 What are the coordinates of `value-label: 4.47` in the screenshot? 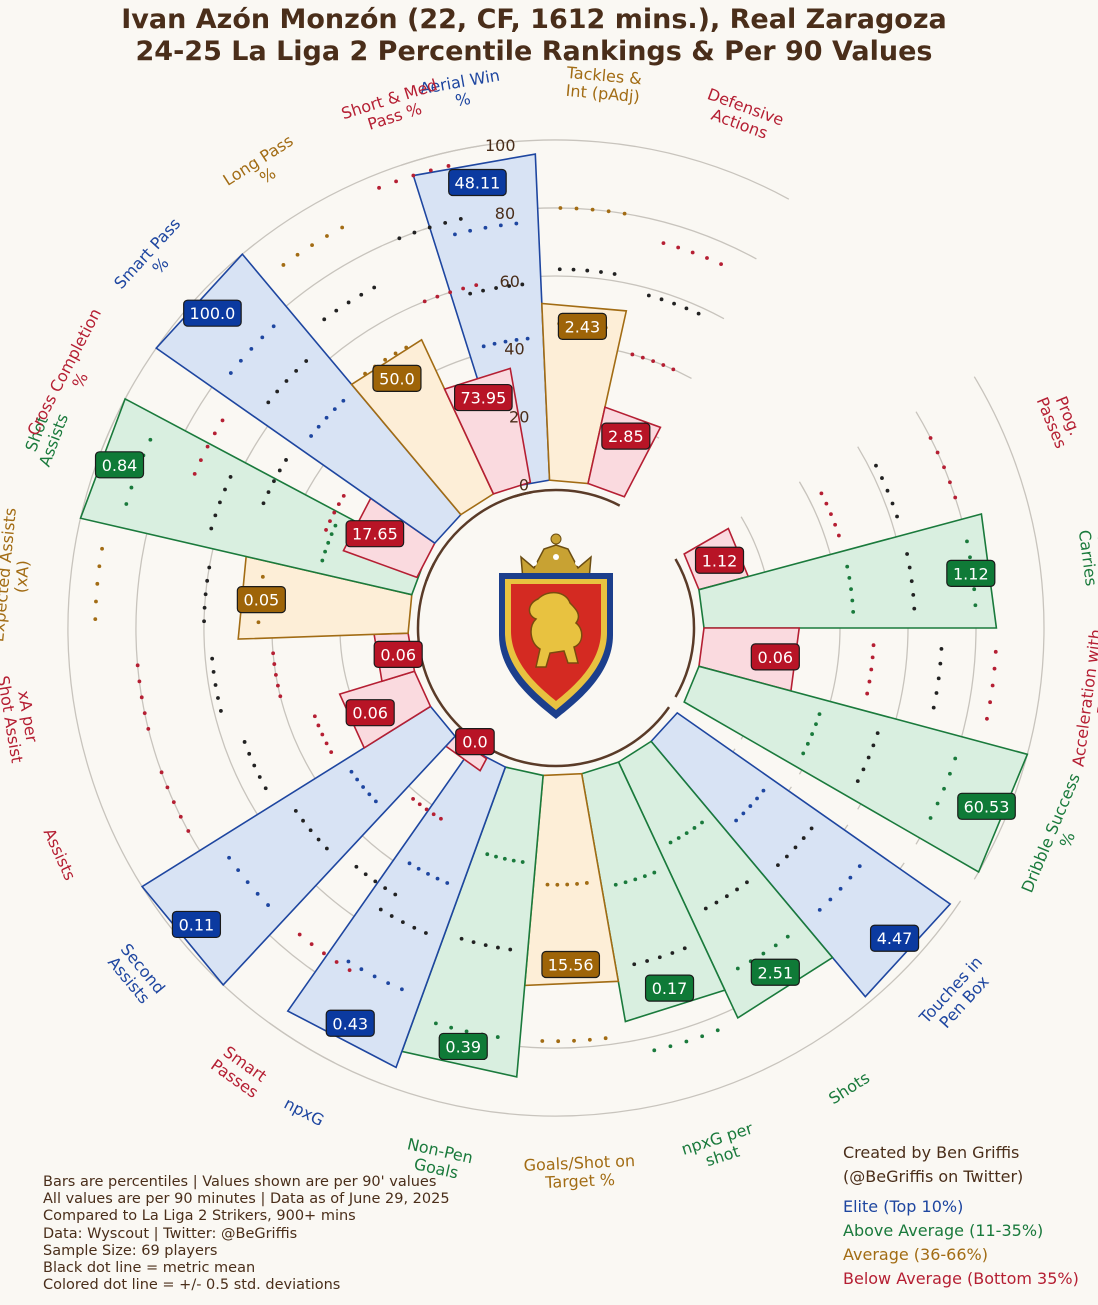 It's located at (895, 938).